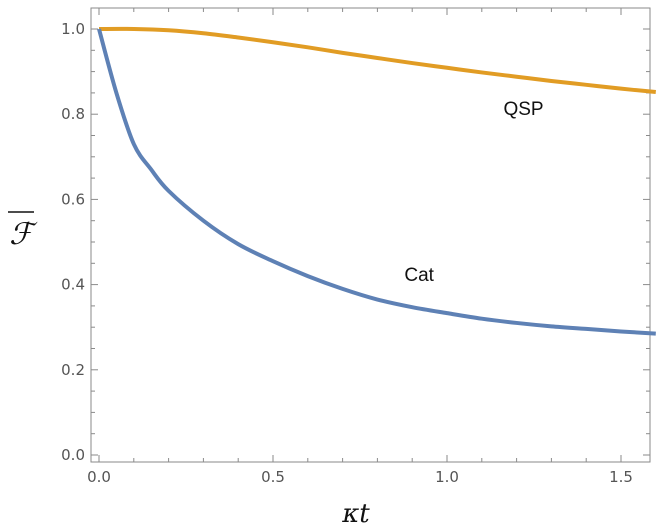  Describe the element at coordinates (99, 477) in the screenshot. I see `x-tick-label: 0.0` at that location.